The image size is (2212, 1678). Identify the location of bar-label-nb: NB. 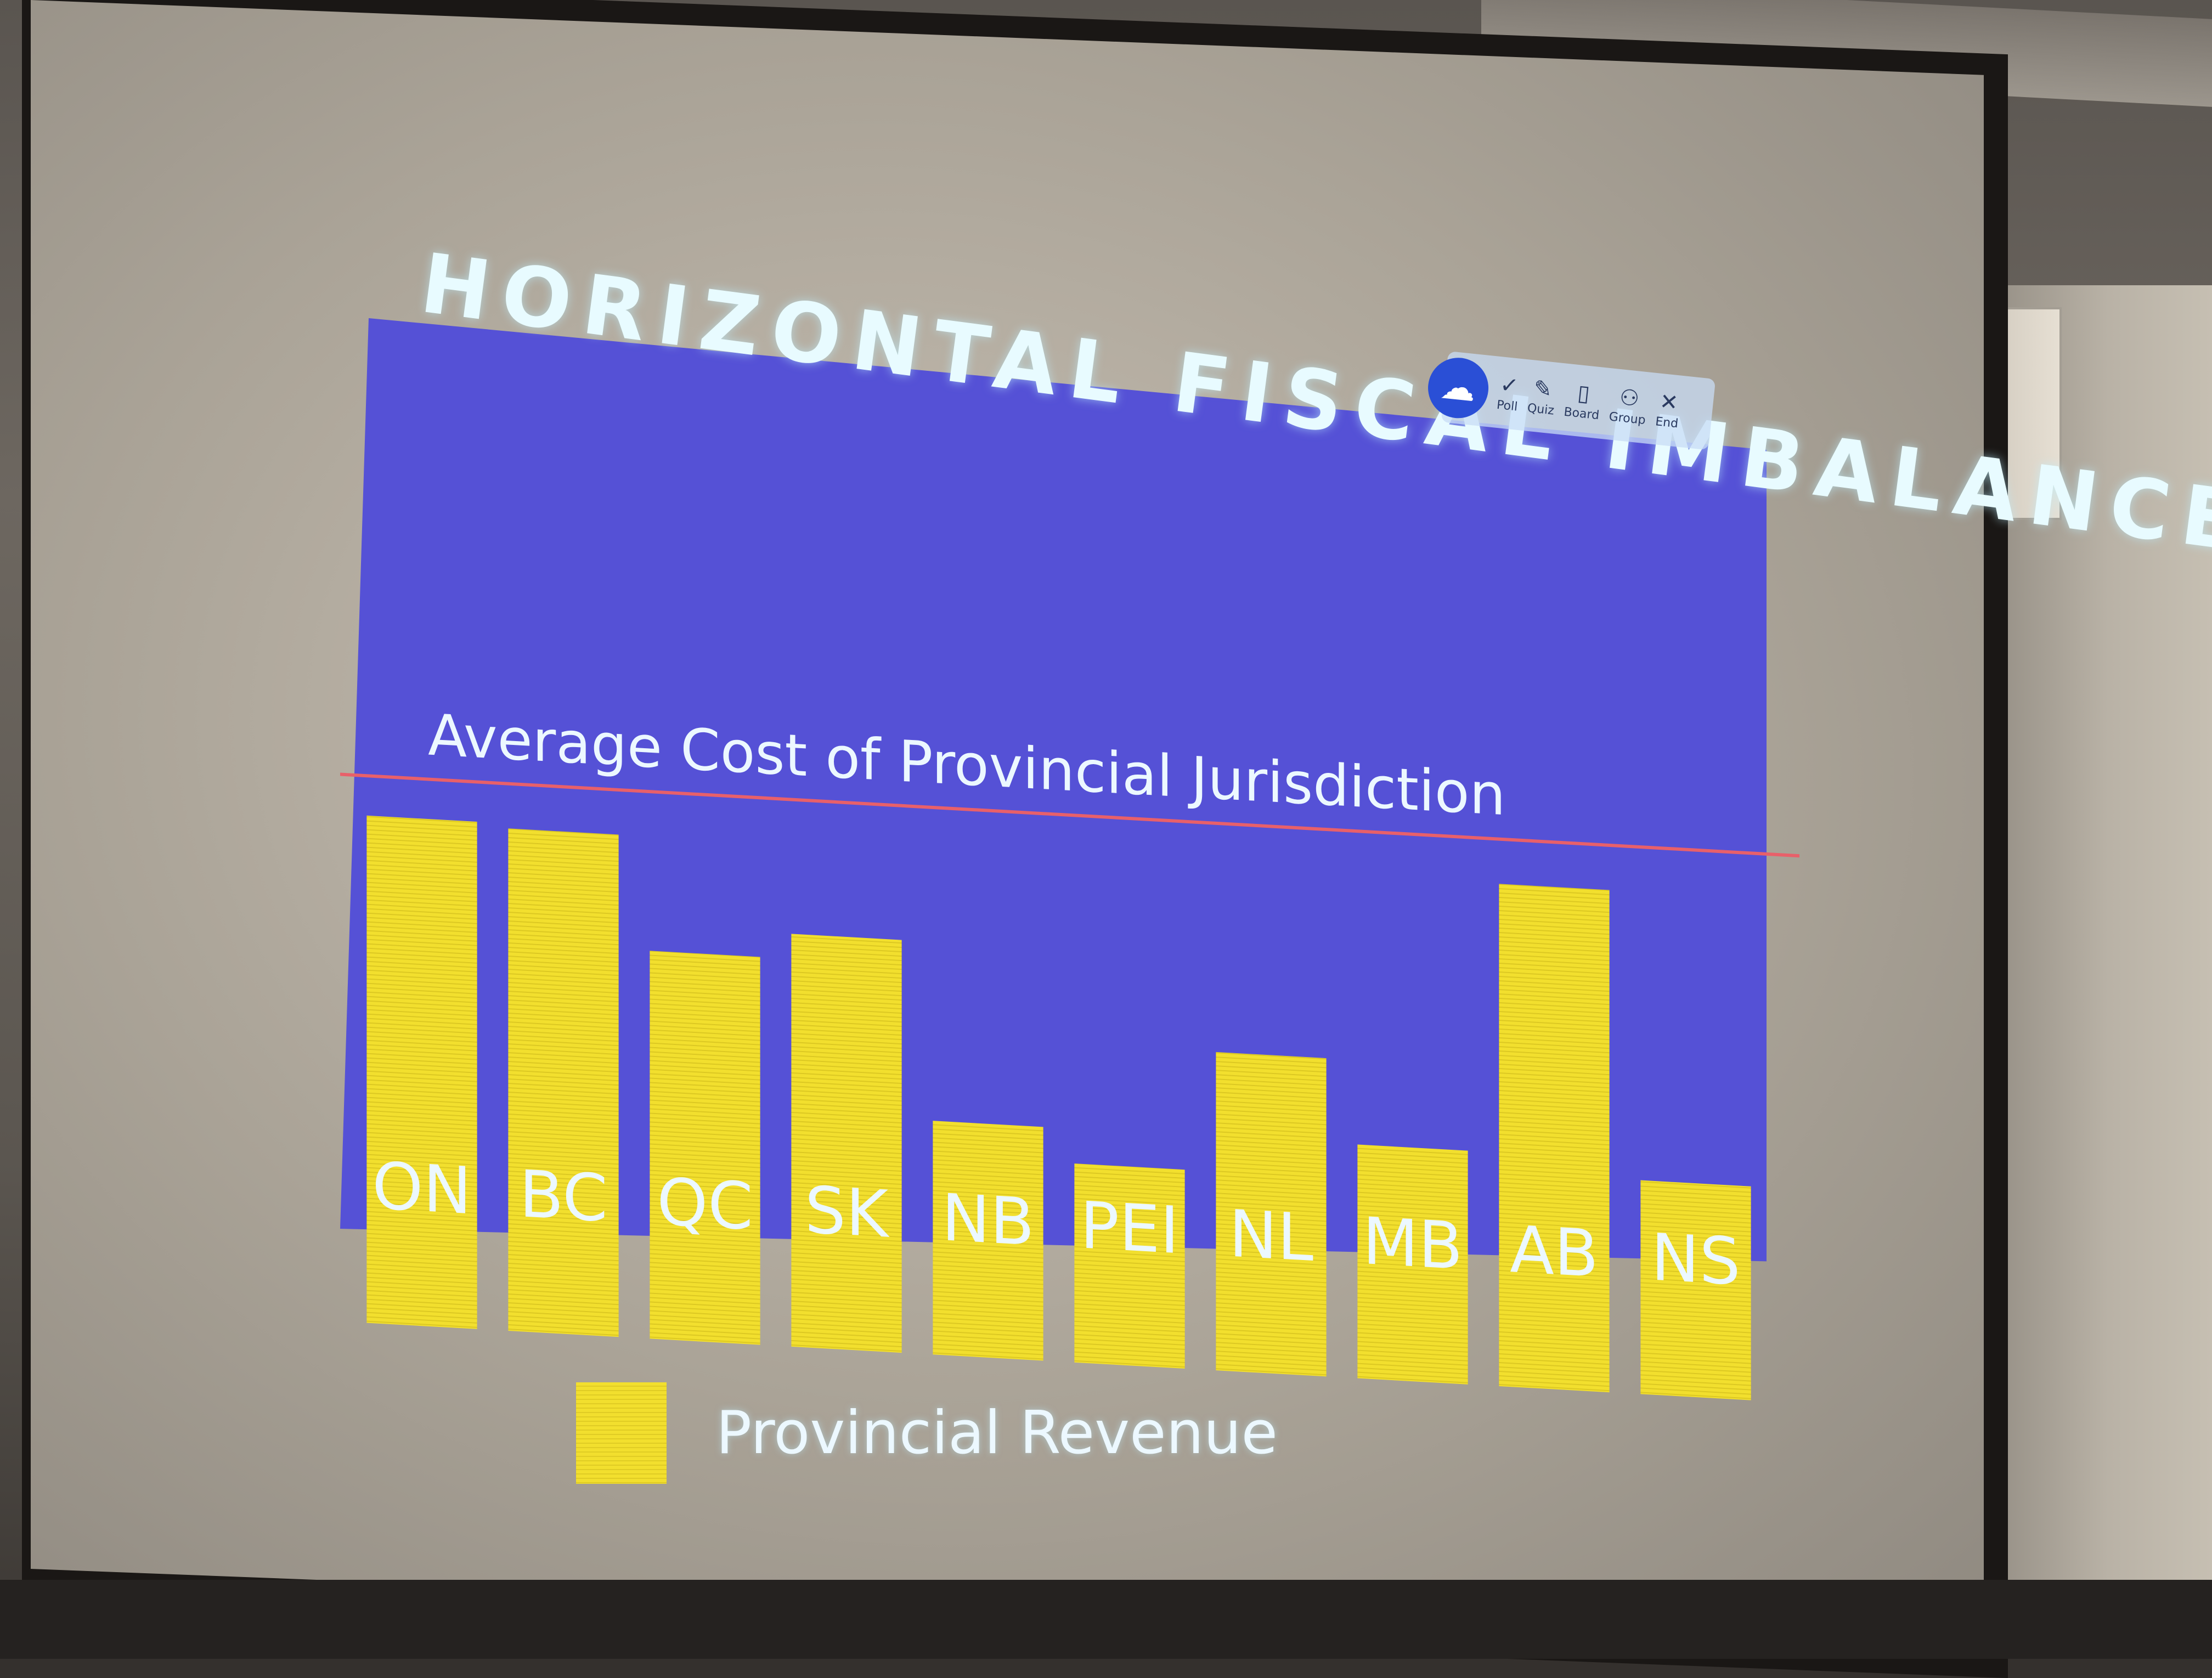
(988, 1219).